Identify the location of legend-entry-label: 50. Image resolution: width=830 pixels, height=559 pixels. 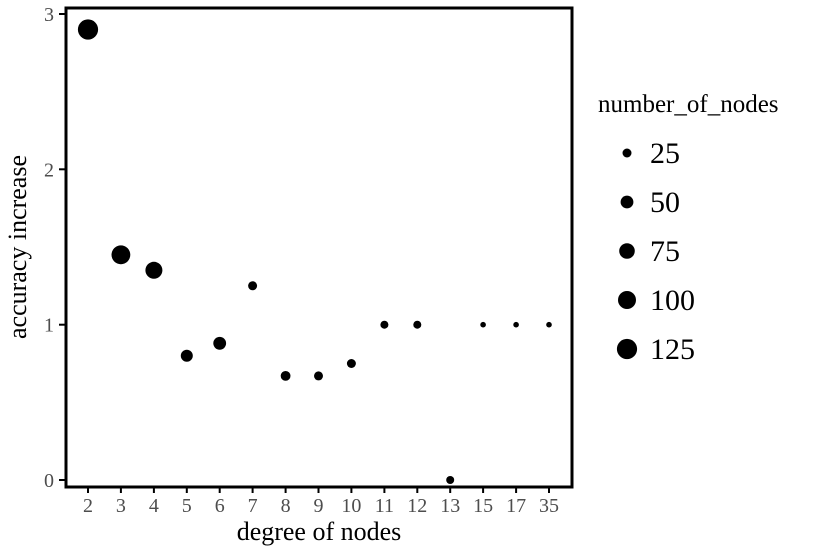
(665, 202).